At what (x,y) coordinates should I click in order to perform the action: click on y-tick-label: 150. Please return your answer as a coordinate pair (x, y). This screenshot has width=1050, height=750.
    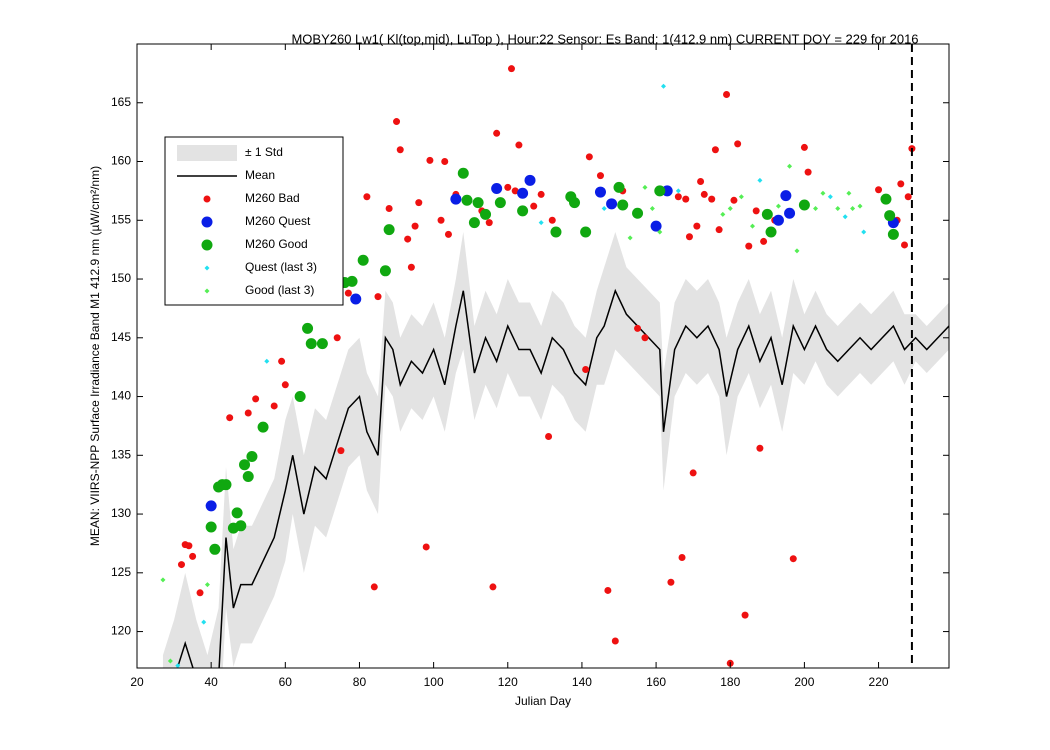
    Looking at the image, I should click on (121, 278).